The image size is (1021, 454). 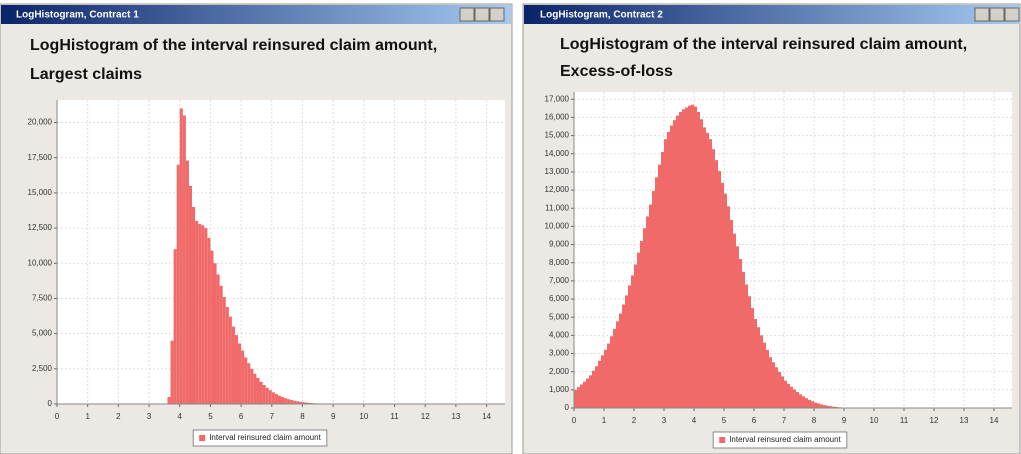 What do you see at coordinates (87, 416) in the screenshot?
I see `x-tick-label: 1` at bounding box center [87, 416].